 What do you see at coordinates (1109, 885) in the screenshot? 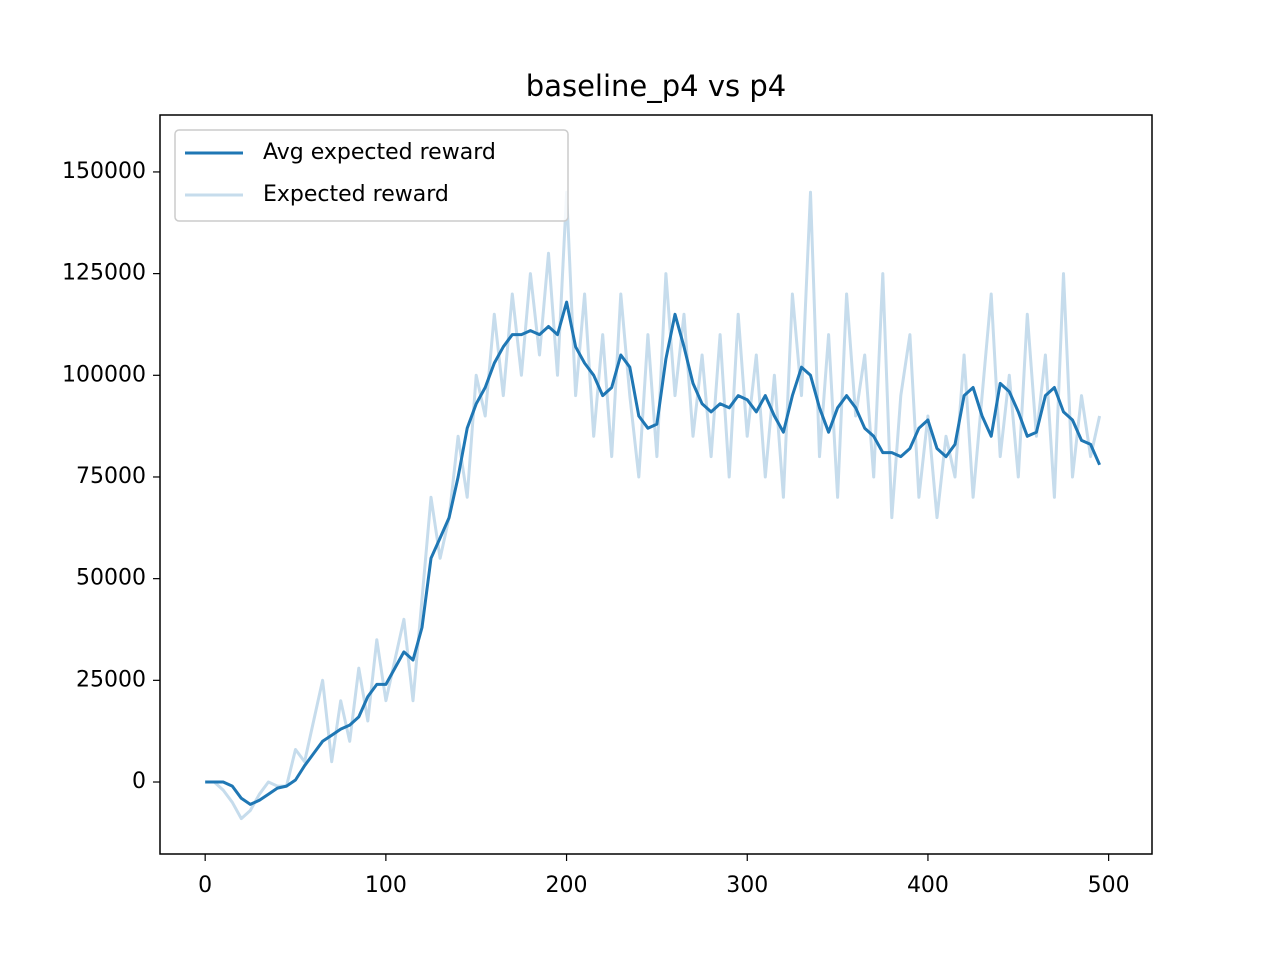
I see `x-tick-label: 500` at bounding box center [1109, 885].